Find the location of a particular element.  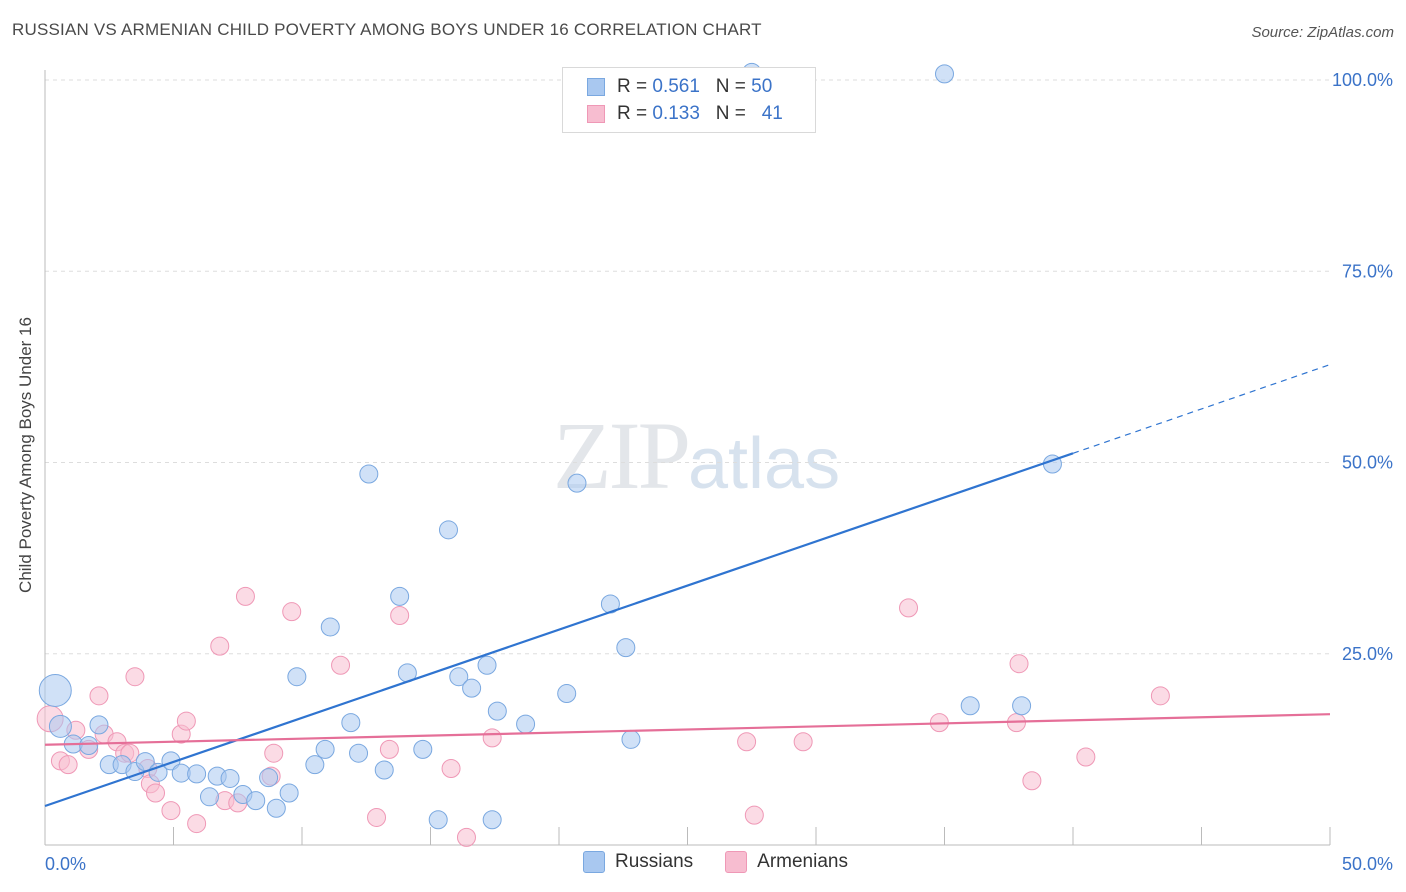

watermark-atlas: atlas is located at coordinates (764, 464).